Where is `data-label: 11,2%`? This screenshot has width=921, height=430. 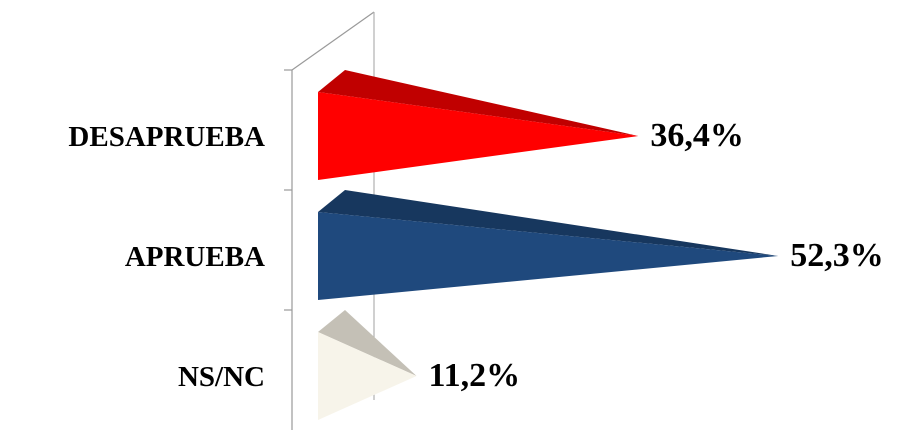
data-label: 11,2% is located at coordinates (475, 375).